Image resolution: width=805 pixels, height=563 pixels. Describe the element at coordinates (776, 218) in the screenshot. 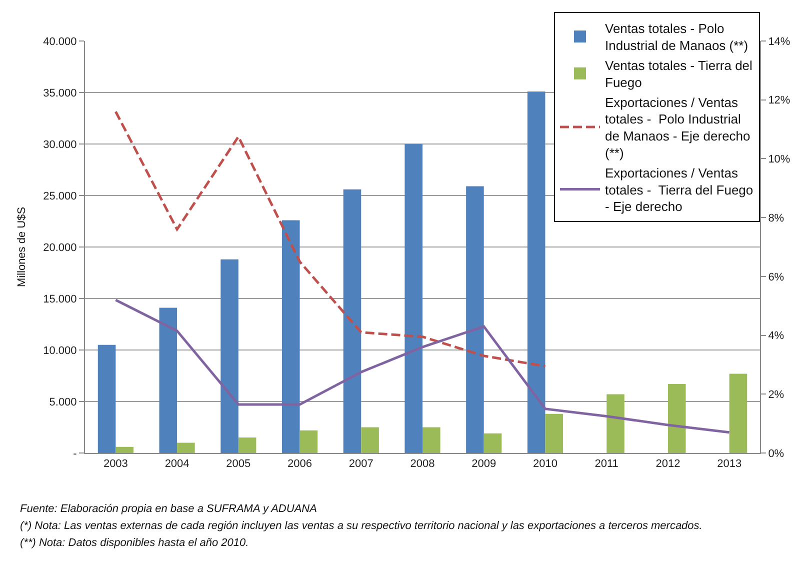

I see `y2-tick-label: 8%` at that location.